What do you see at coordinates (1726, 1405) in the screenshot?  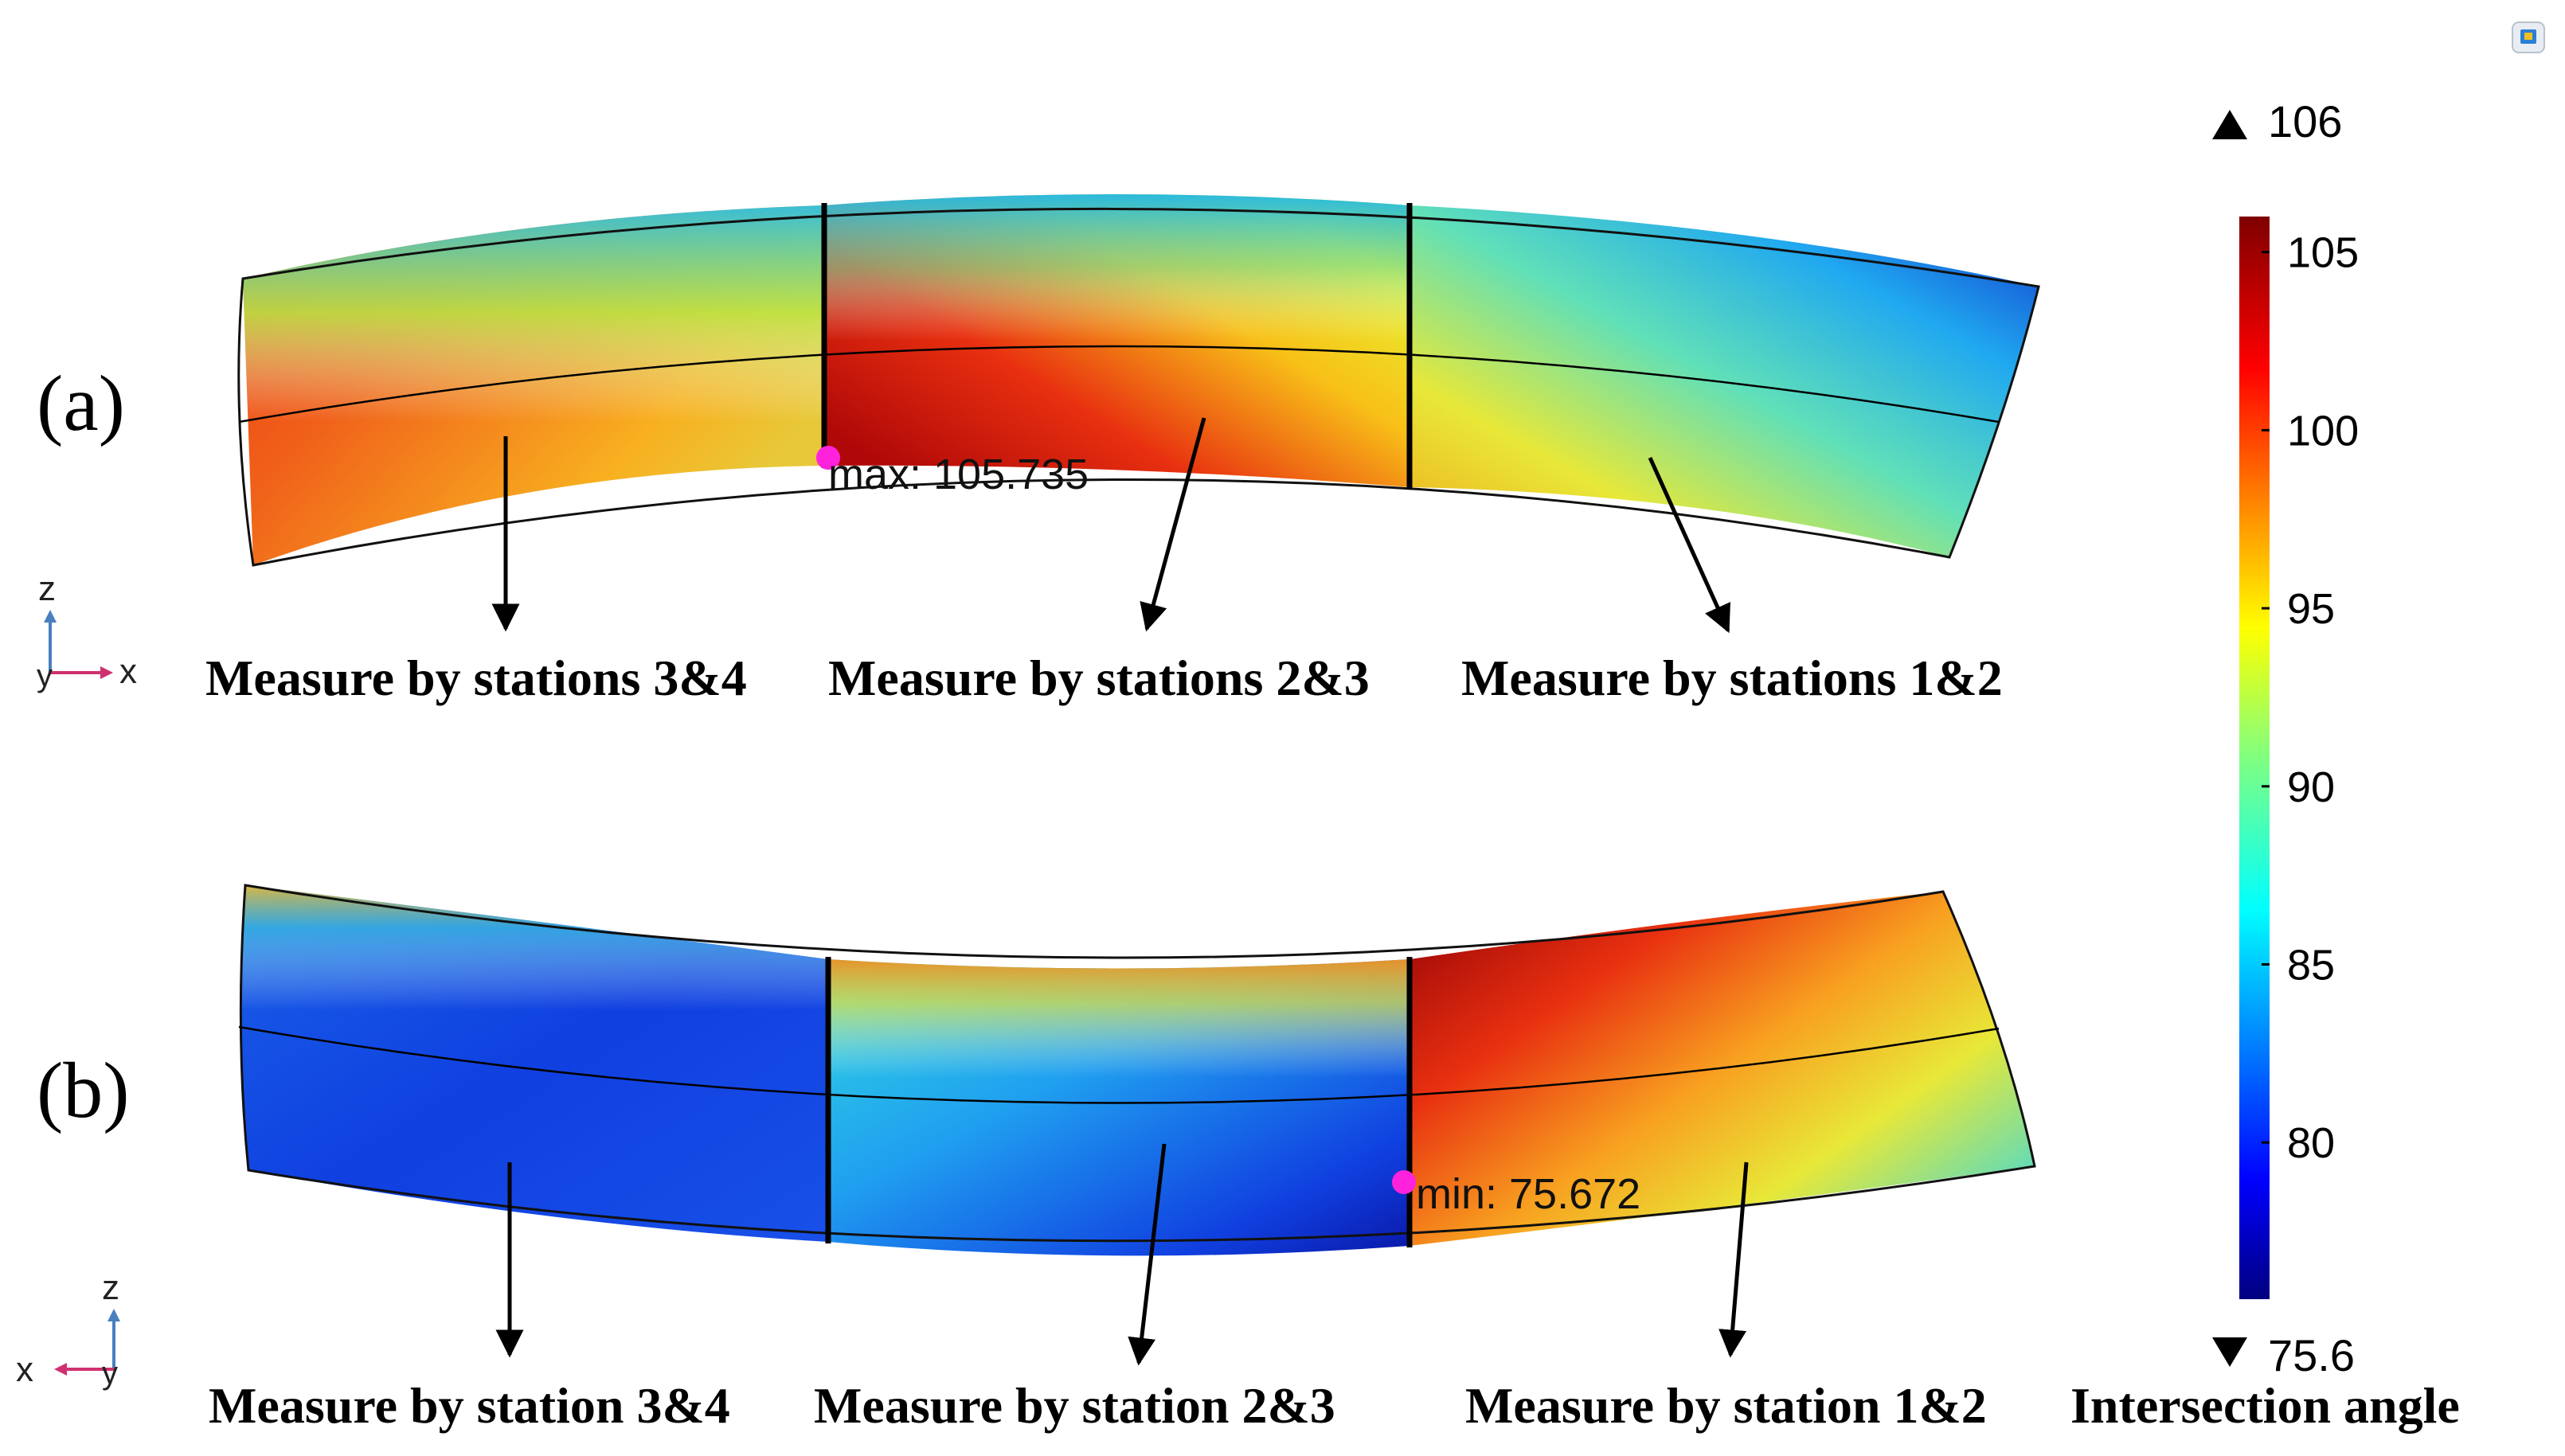 I see `panel-b-caption-3: Measure by station 1&2` at bounding box center [1726, 1405].